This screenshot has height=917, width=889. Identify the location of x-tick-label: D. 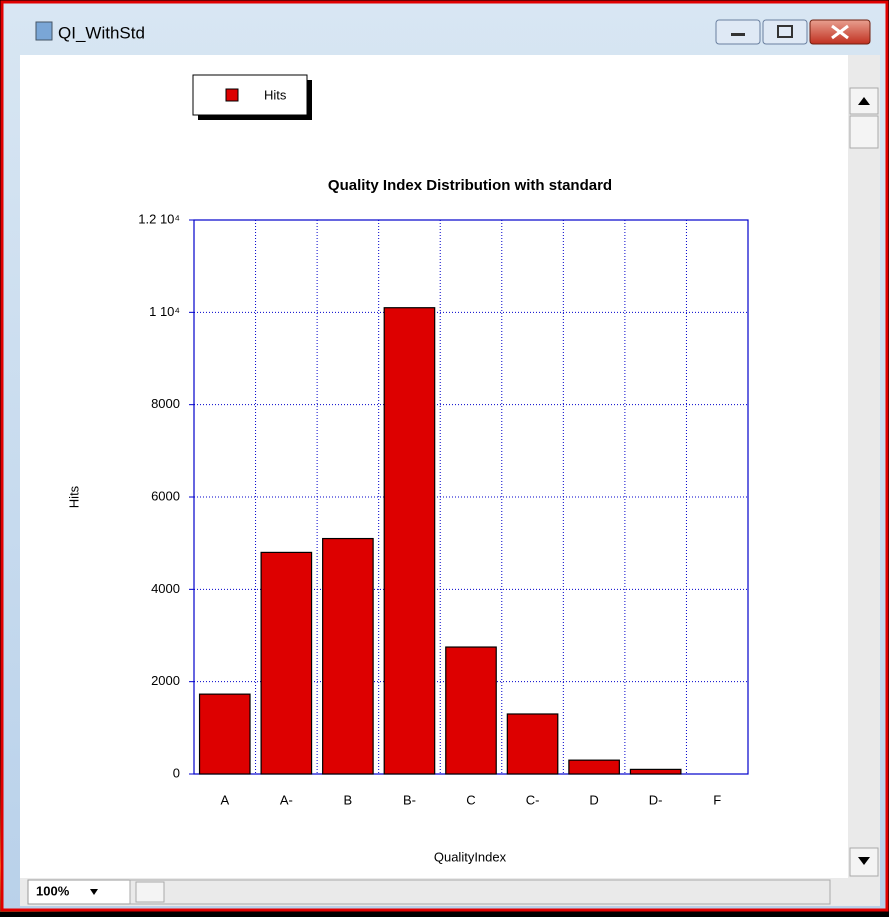
(593, 799).